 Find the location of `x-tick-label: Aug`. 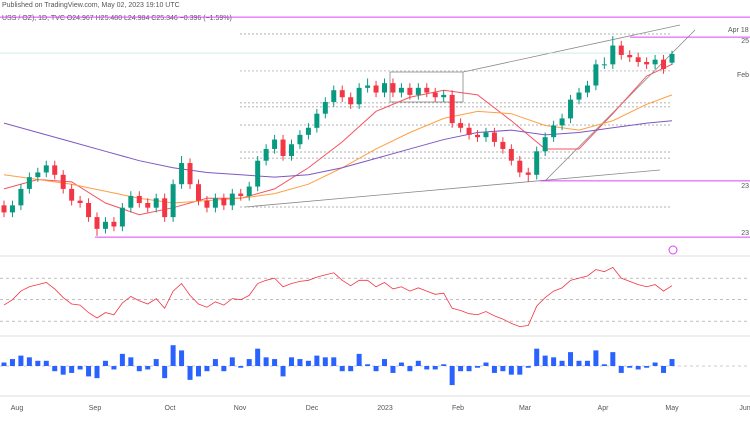

x-tick-label: Aug is located at coordinates (17, 408).